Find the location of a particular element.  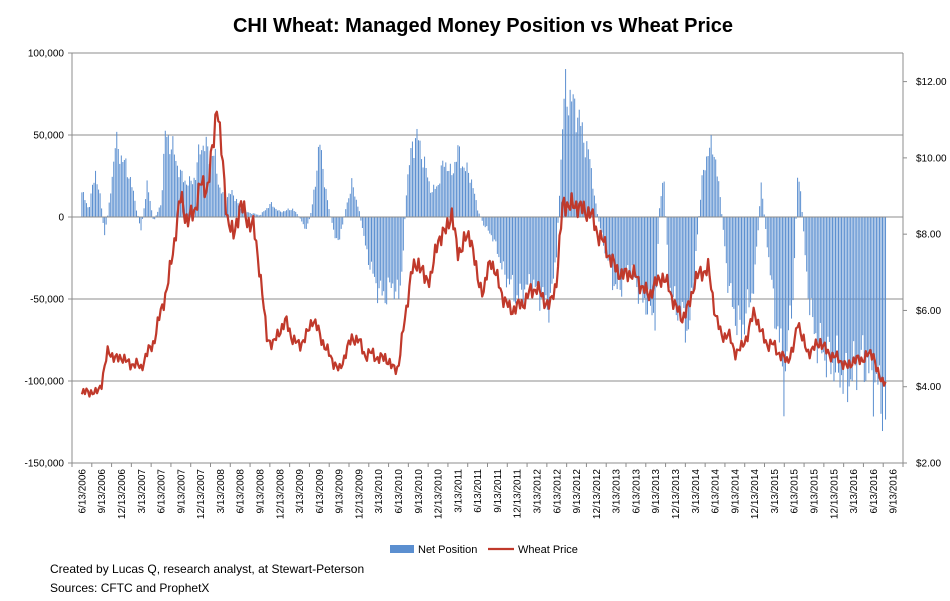

x-tick-label: 3/13/2011 is located at coordinates (458, 491).